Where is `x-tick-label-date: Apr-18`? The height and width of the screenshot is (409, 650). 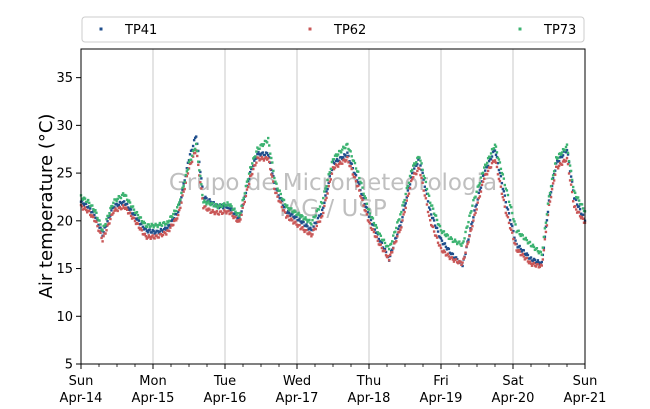
x-tick-label-date: Apr-18 is located at coordinates (369, 398).